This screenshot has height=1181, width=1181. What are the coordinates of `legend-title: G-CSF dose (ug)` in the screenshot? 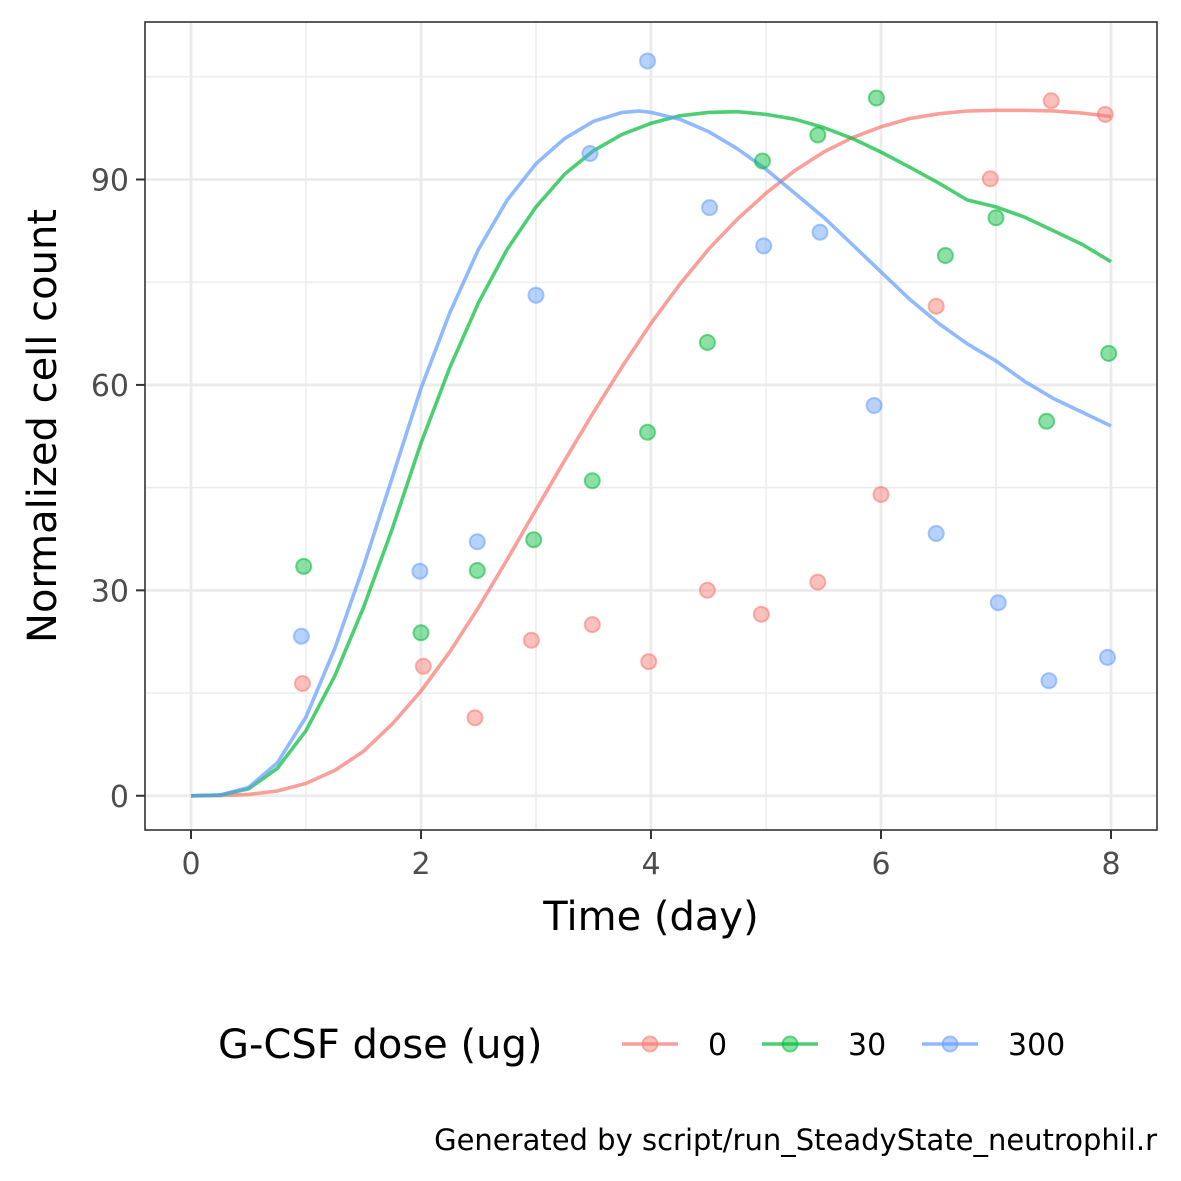 It's located at (380, 1045).